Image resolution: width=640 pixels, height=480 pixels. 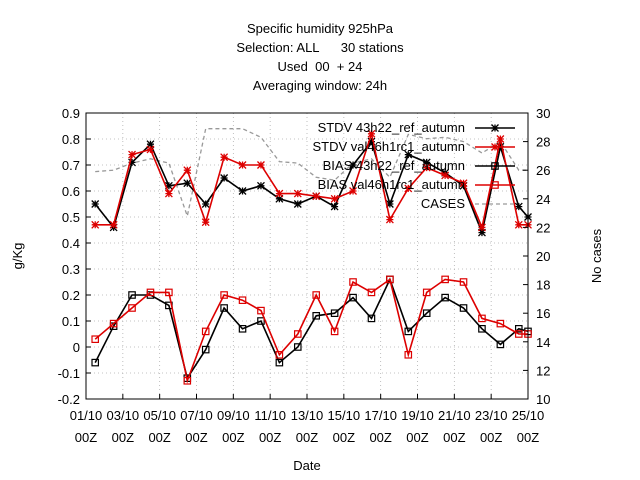 What do you see at coordinates (543, 142) in the screenshot?
I see `y2-tick-label: 28` at bounding box center [543, 142].